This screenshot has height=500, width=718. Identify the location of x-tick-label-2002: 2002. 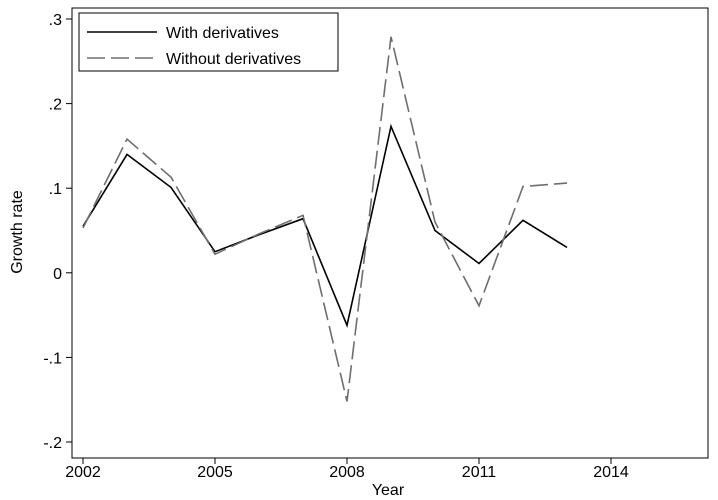
(83, 472).